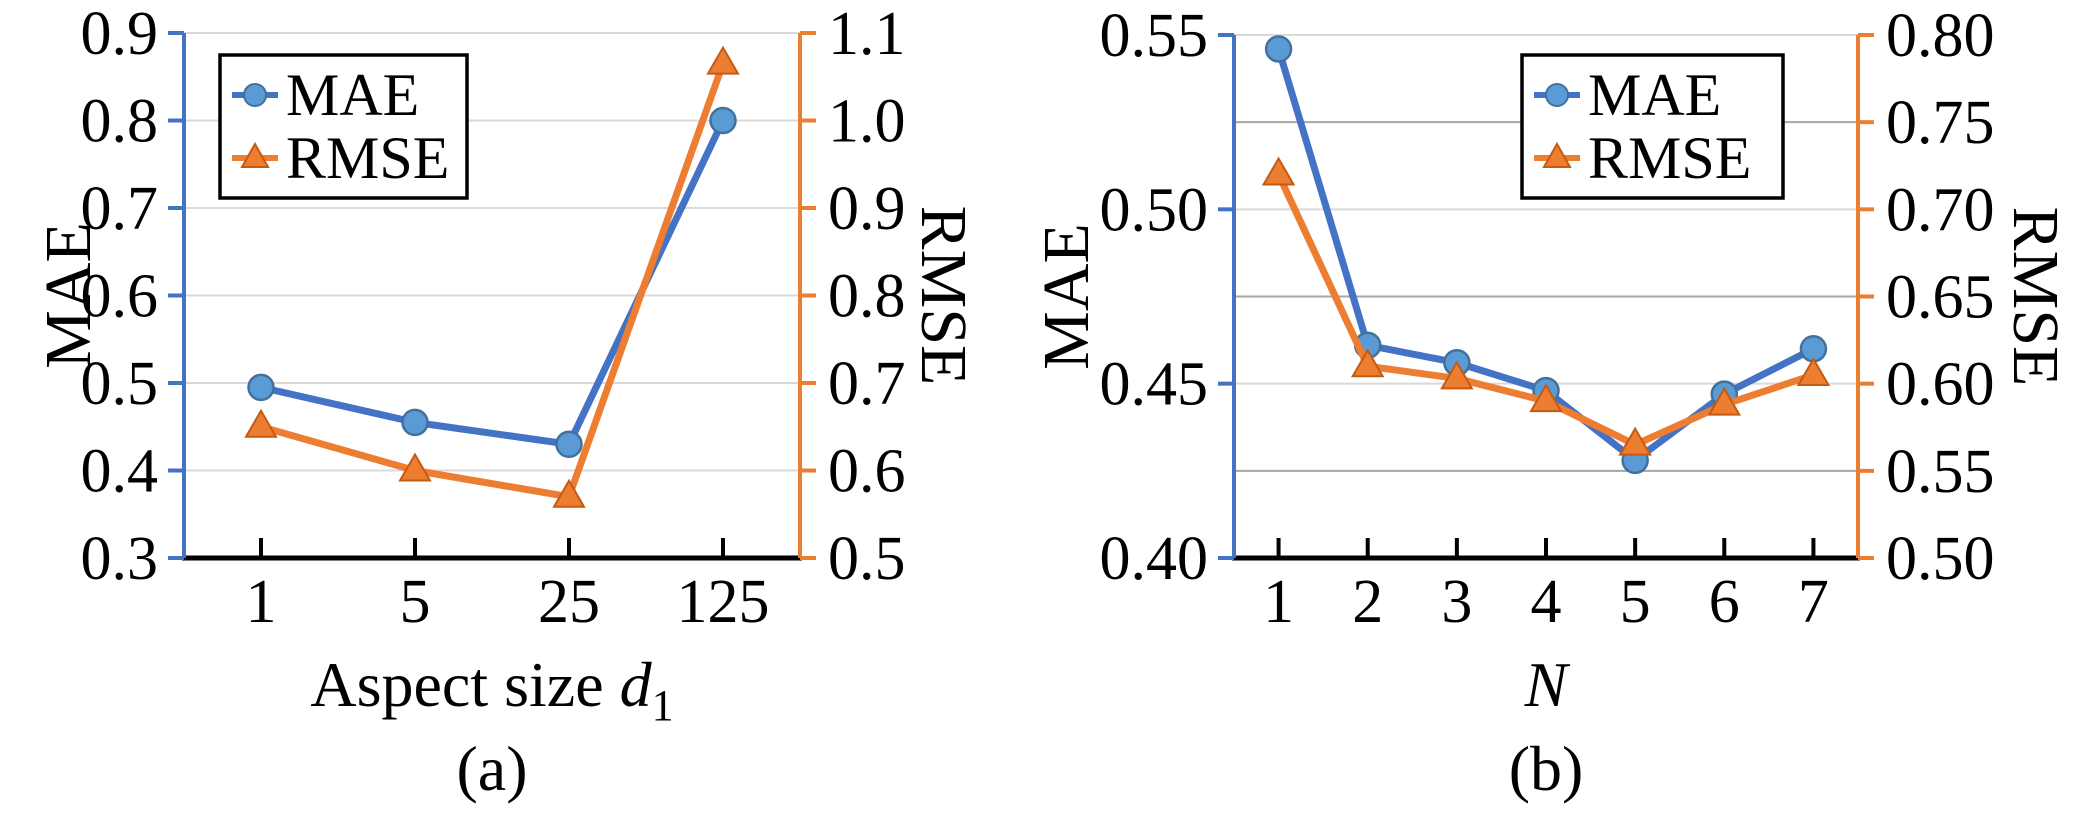 The width and height of the screenshot is (2079, 813). Describe the element at coordinates (1546, 768) in the screenshot. I see `panel-caption: (b)` at that location.